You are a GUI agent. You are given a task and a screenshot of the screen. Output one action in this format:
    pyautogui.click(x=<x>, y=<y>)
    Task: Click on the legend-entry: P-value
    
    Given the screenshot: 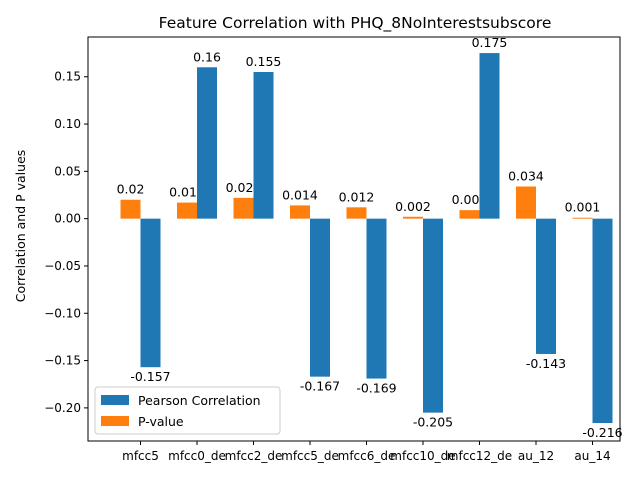 What is the action you would take?
    pyautogui.click(x=161, y=421)
    